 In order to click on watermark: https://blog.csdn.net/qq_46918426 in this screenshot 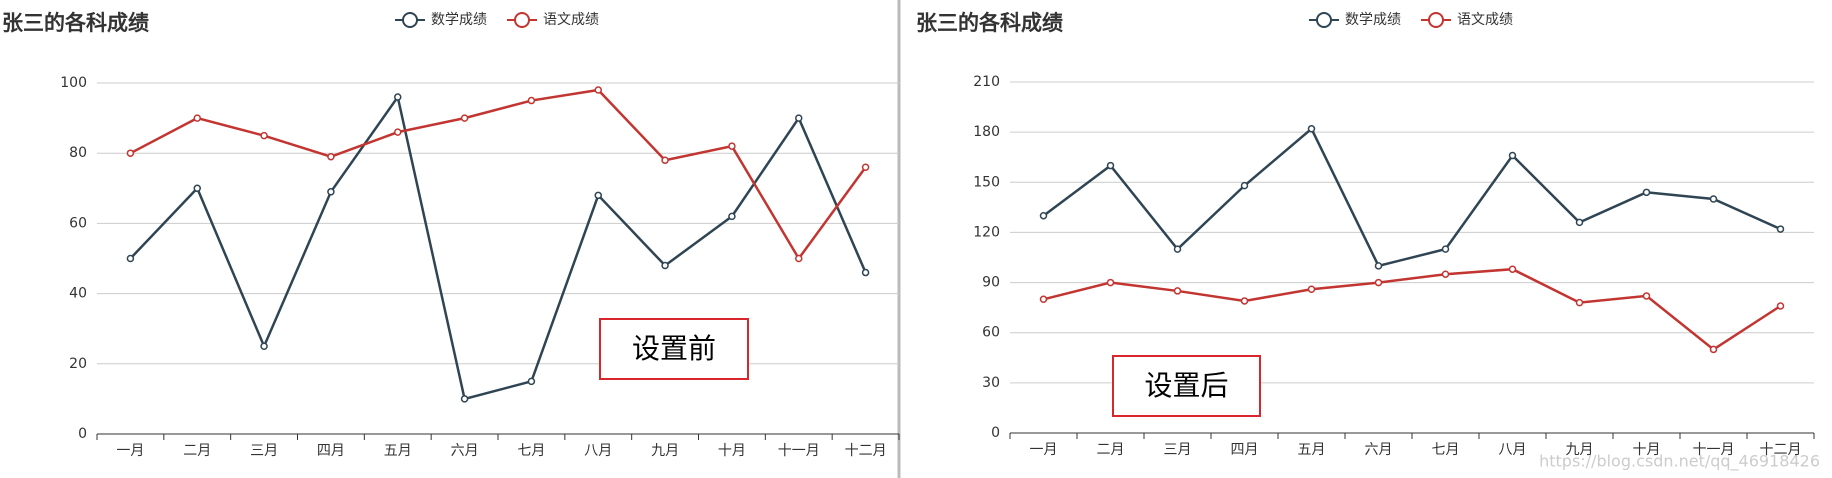, I will do `click(1679, 462)`.